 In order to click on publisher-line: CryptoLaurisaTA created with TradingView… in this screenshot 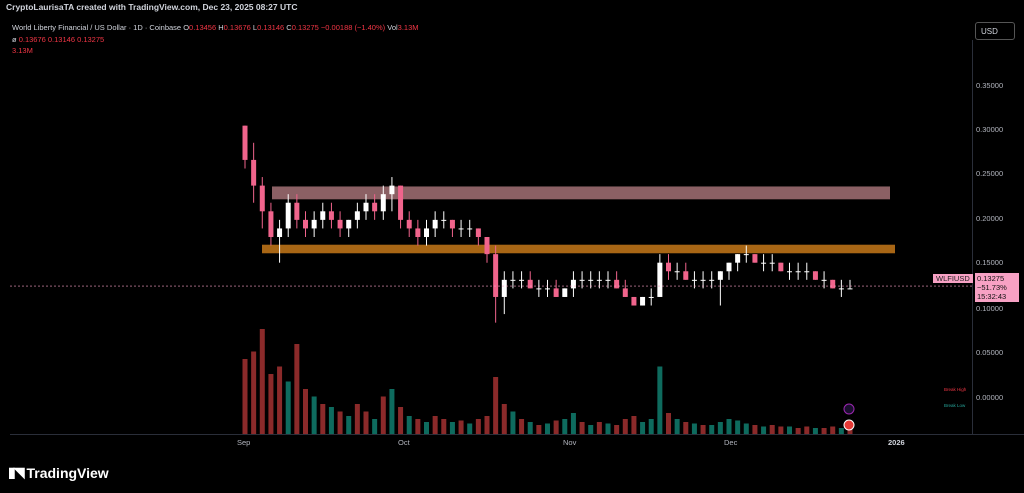, I will do `click(152, 7)`.